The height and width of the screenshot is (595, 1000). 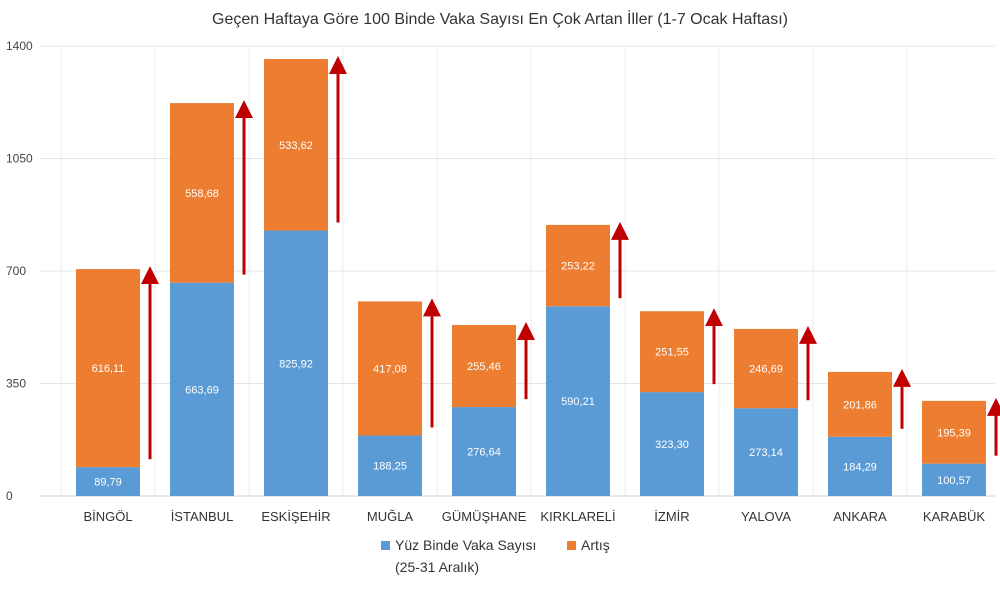 I want to click on y-tick-label: 1050, so click(x=19, y=159).